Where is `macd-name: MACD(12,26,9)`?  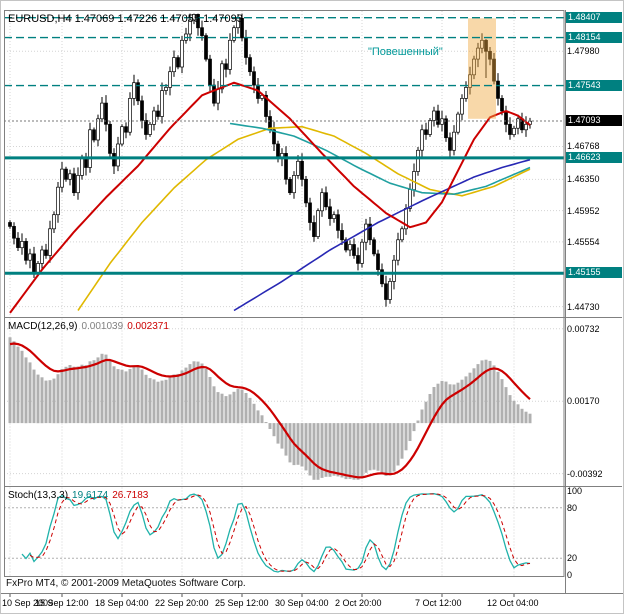 macd-name: MACD(12,26,9) is located at coordinates (43, 326).